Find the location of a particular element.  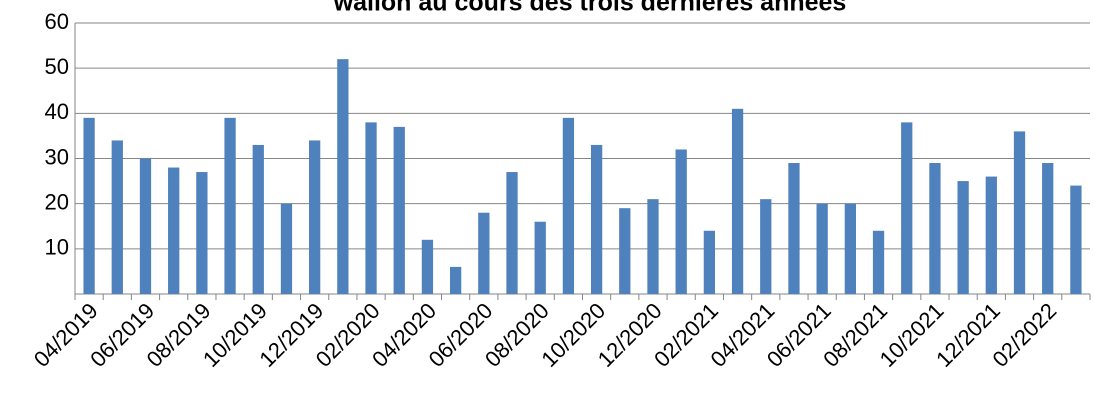

y-tick-label: 10 is located at coordinates (57, 247).